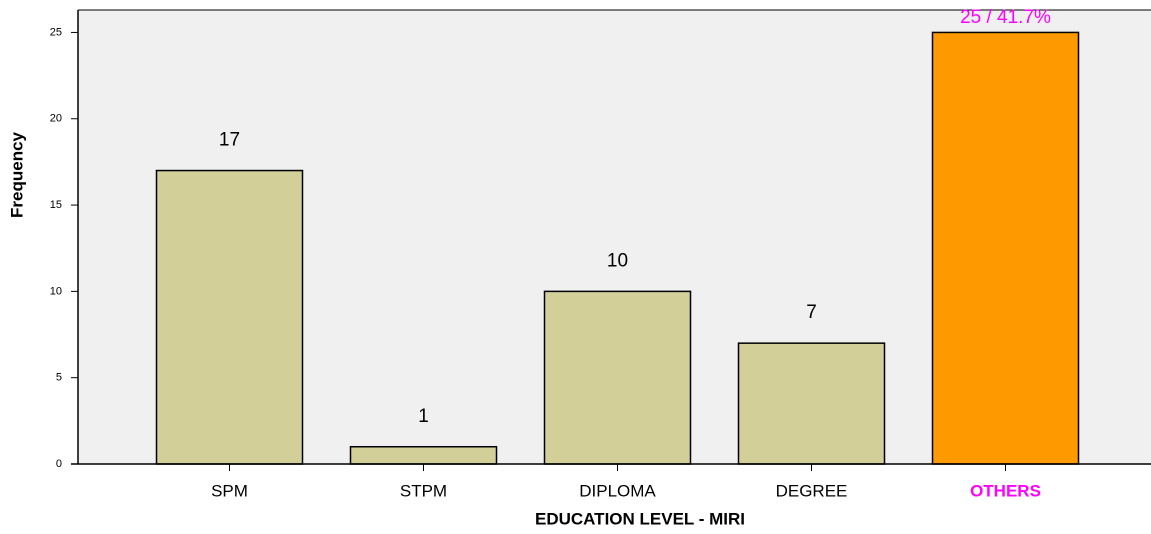  I want to click on y-tick-label: 5, so click(59, 378).